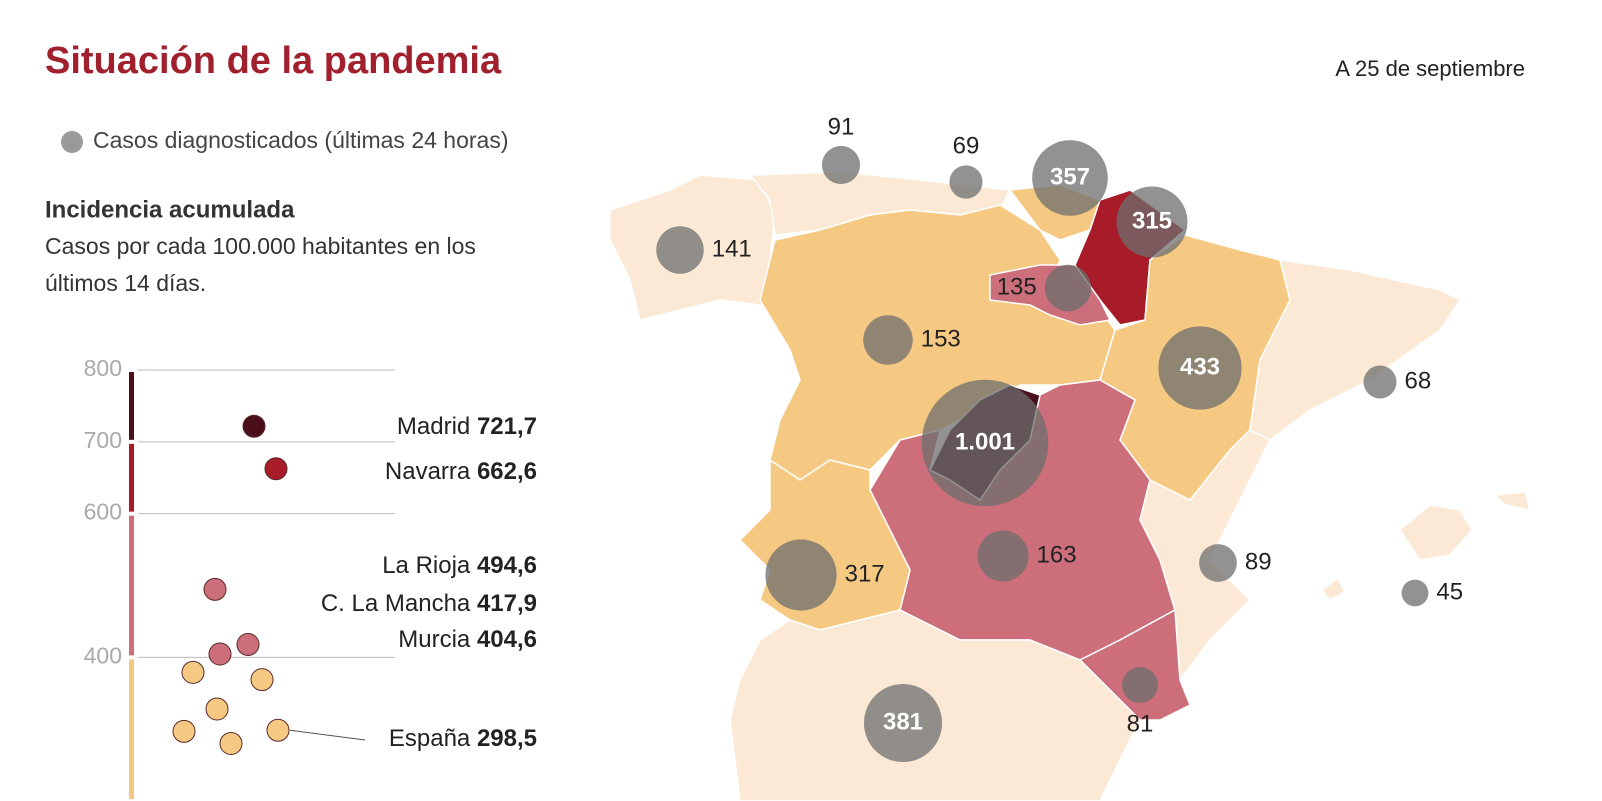  I want to click on bubble-label: 153, so click(941, 338).